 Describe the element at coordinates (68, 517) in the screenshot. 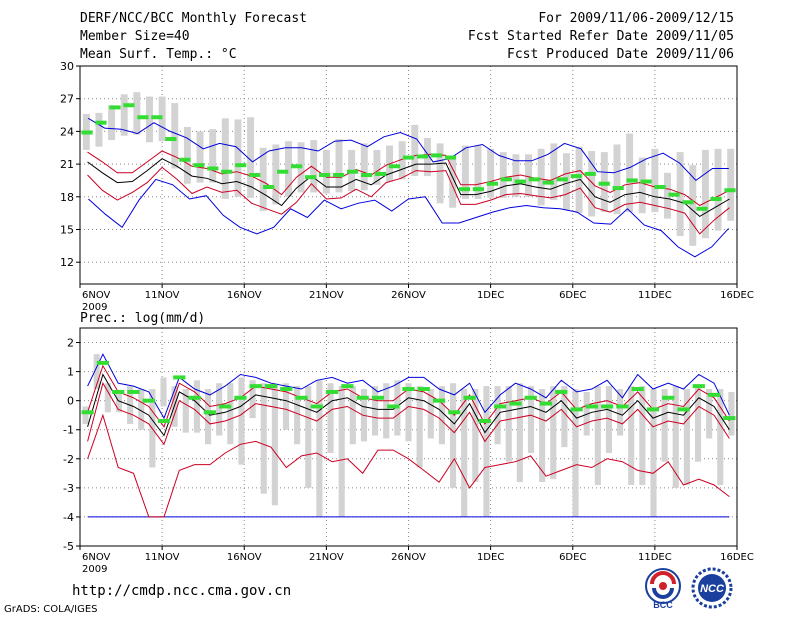

I see `y-tick-label: -4` at that location.